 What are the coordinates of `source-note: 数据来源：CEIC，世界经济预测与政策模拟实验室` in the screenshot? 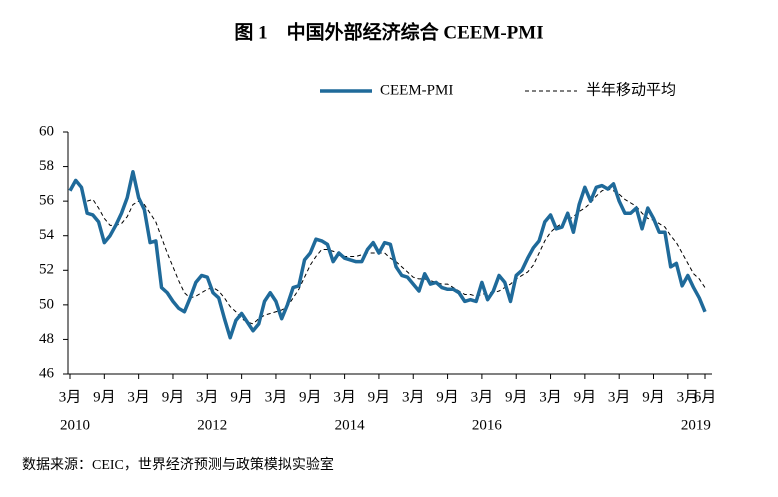 It's located at (178, 464).